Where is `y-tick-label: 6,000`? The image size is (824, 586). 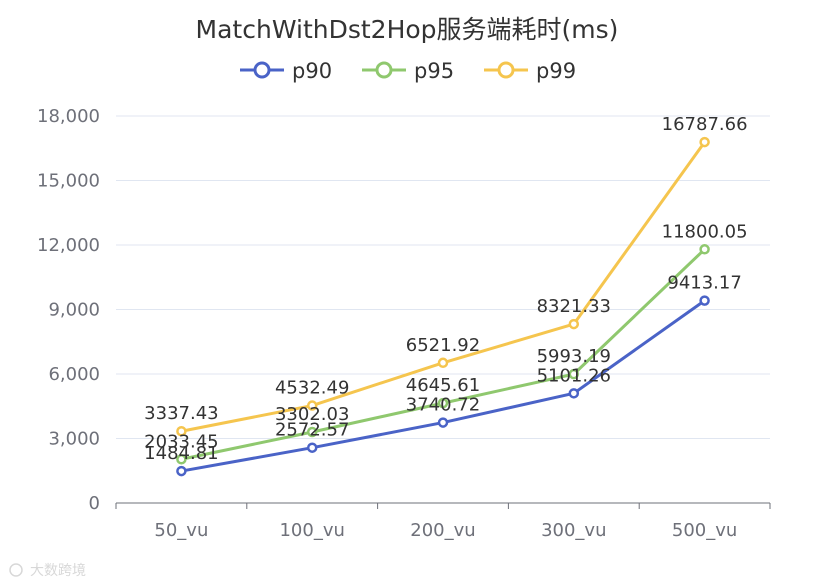
y-tick-label: 6,000 is located at coordinates (74, 374).